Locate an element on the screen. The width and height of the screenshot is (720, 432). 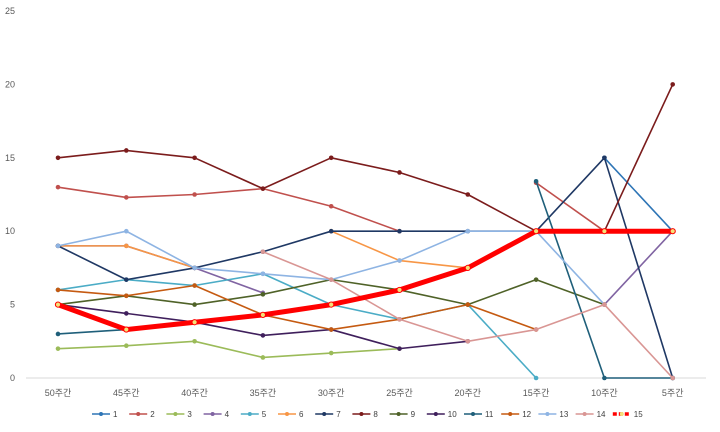
legend-label: 13 is located at coordinates (563, 414).